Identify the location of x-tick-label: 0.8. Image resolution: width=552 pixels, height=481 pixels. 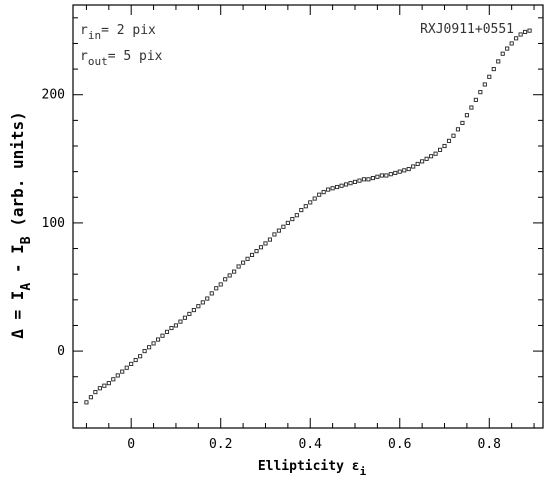
(489, 444).